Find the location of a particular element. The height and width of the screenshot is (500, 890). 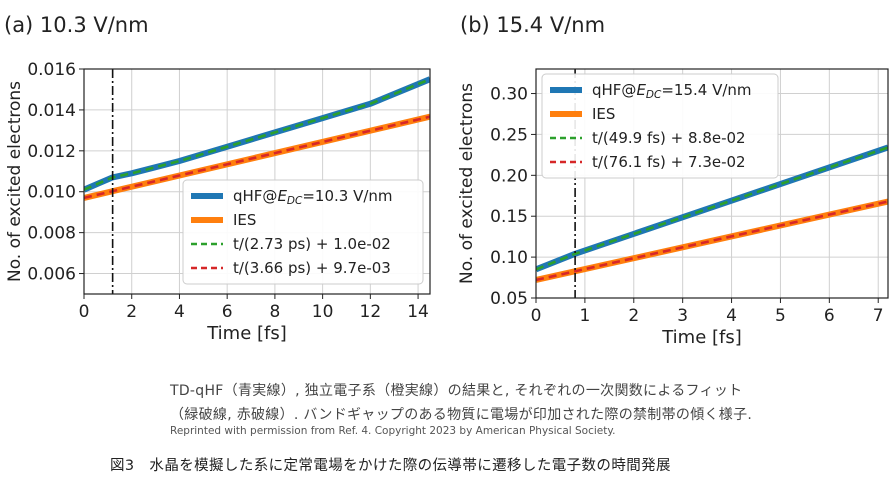

y-tick-label: 0.05 is located at coordinates (509, 299).